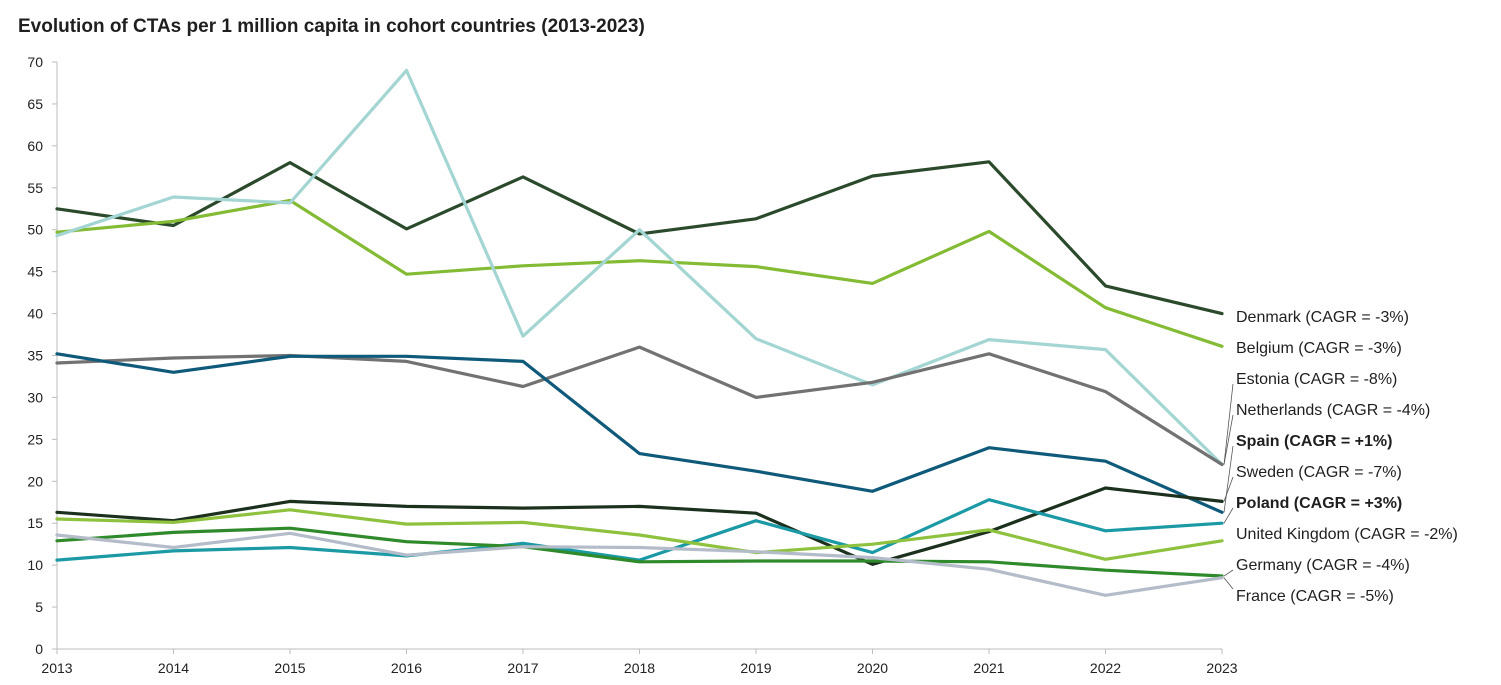 The width and height of the screenshot is (1501, 685). Describe the element at coordinates (173, 668) in the screenshot. I see `x-tick-label: 2014` at that location.